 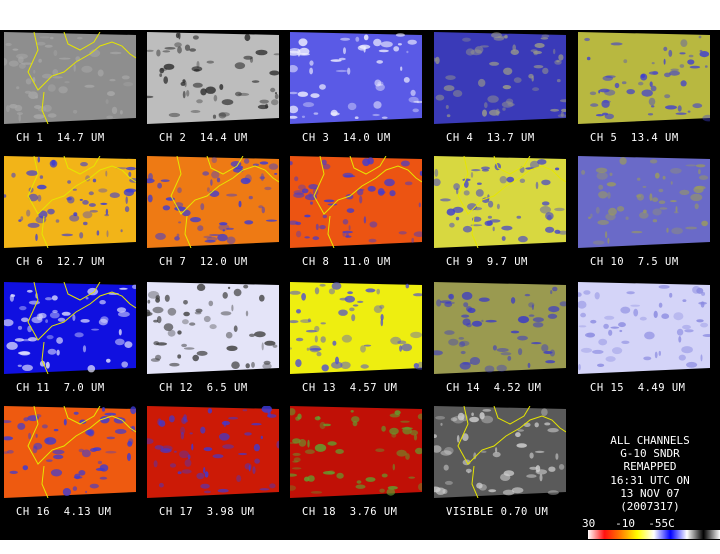 What do you see at coordinates (346, 262) in the screenshot?
I see `channel-label: CH 8 11.0 UM` at bounding box center [346, 262].